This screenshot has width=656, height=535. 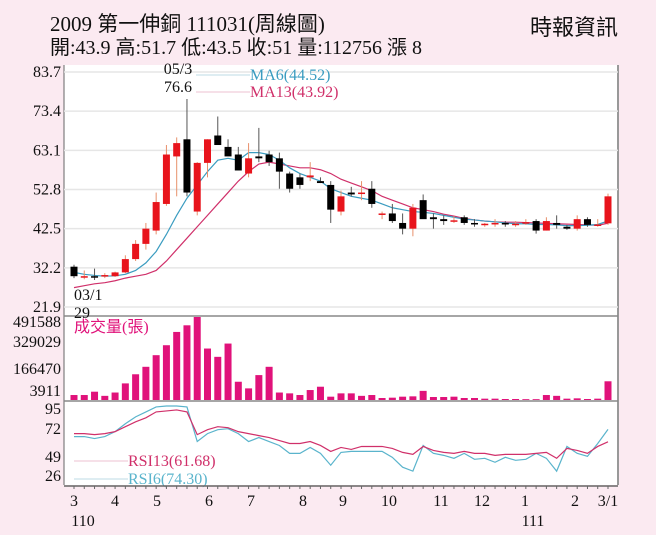 What do you see at coordinates (178, 69) in the screenshot?
I see `high-date-label: 05/3` at bounding box center [178, 69].